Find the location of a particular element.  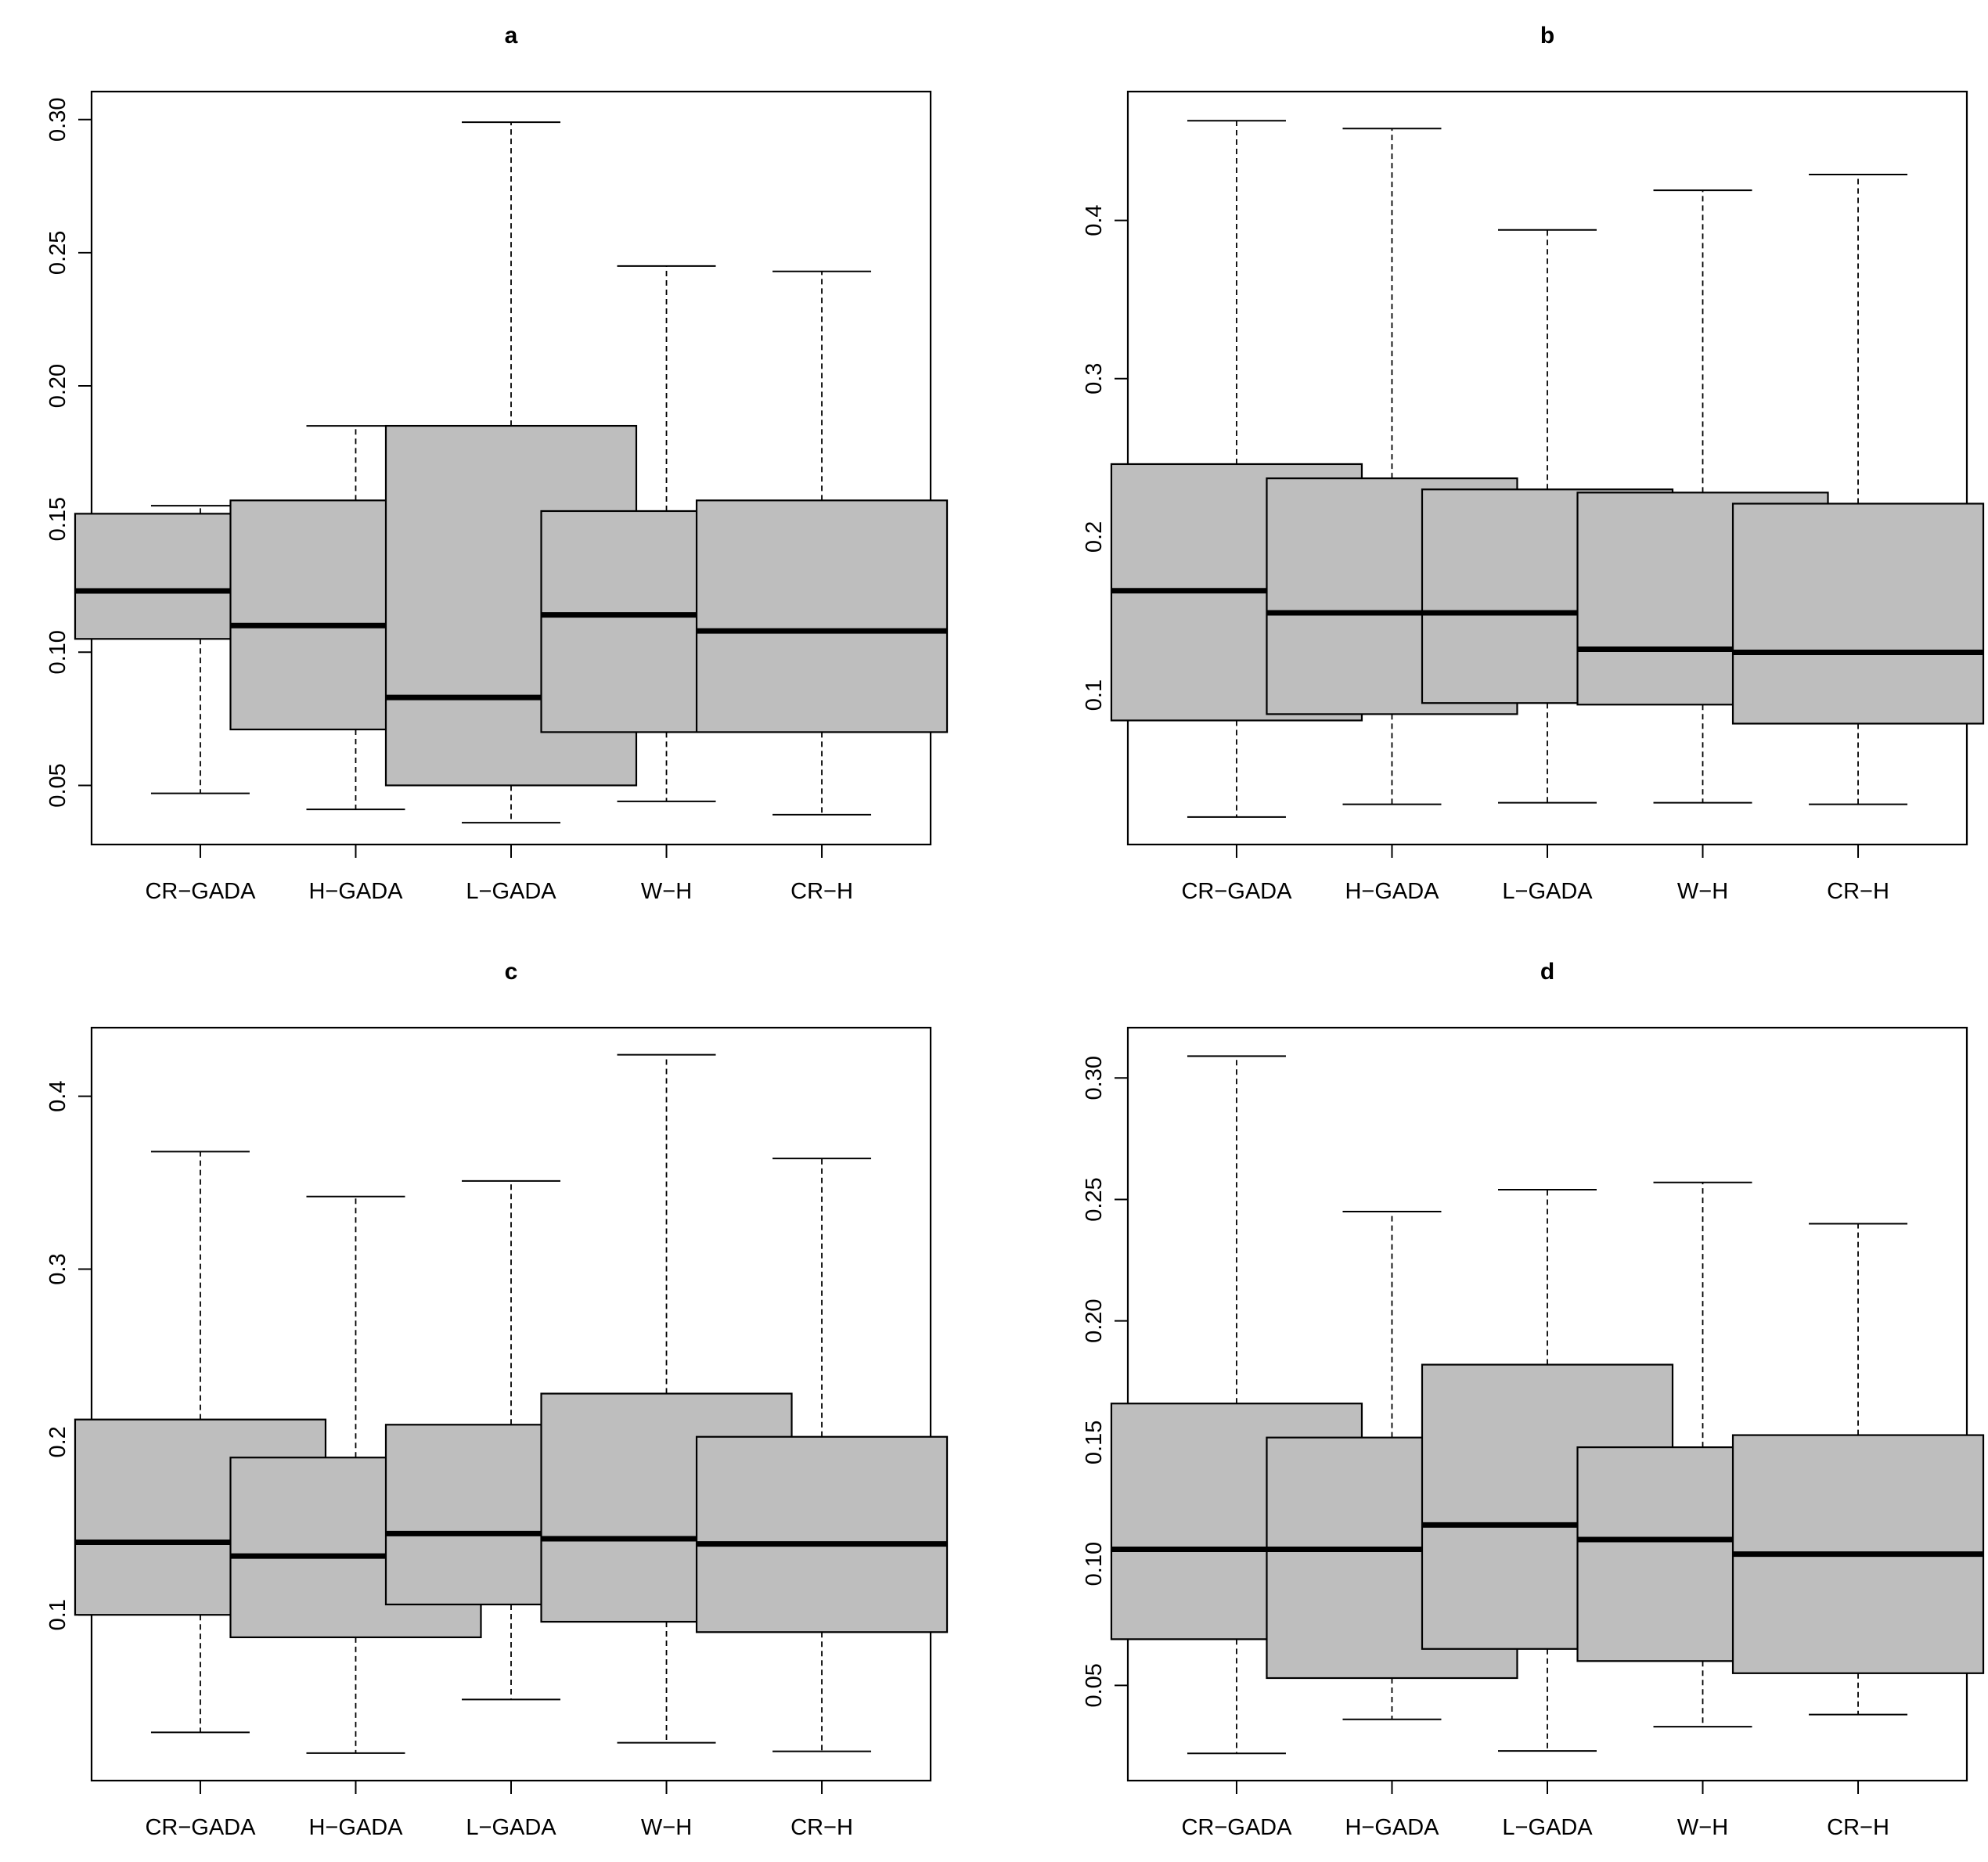

panel-title: c is located at coordinates (511, 972).